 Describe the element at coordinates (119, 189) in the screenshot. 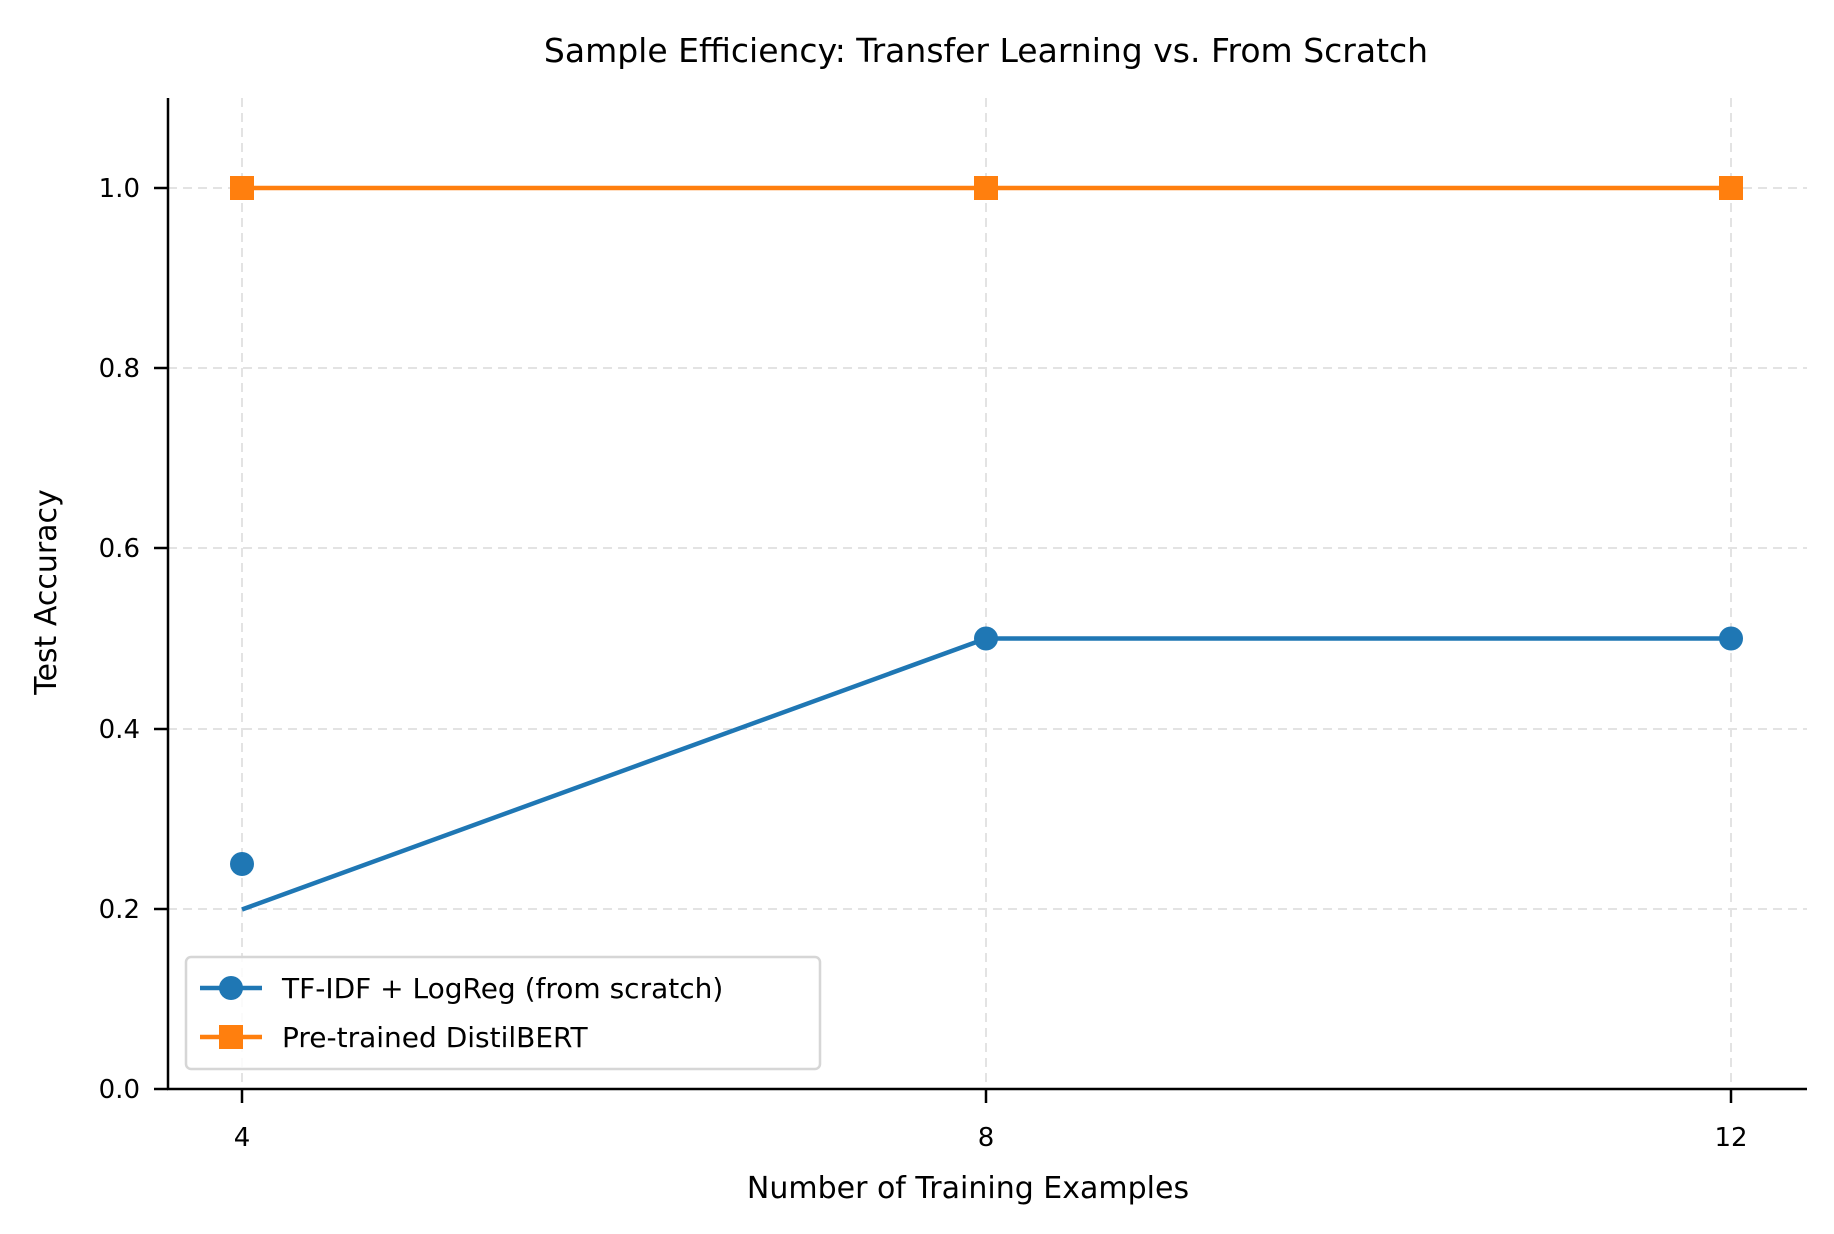

I see `y-tick-label: 1.0` at that location.